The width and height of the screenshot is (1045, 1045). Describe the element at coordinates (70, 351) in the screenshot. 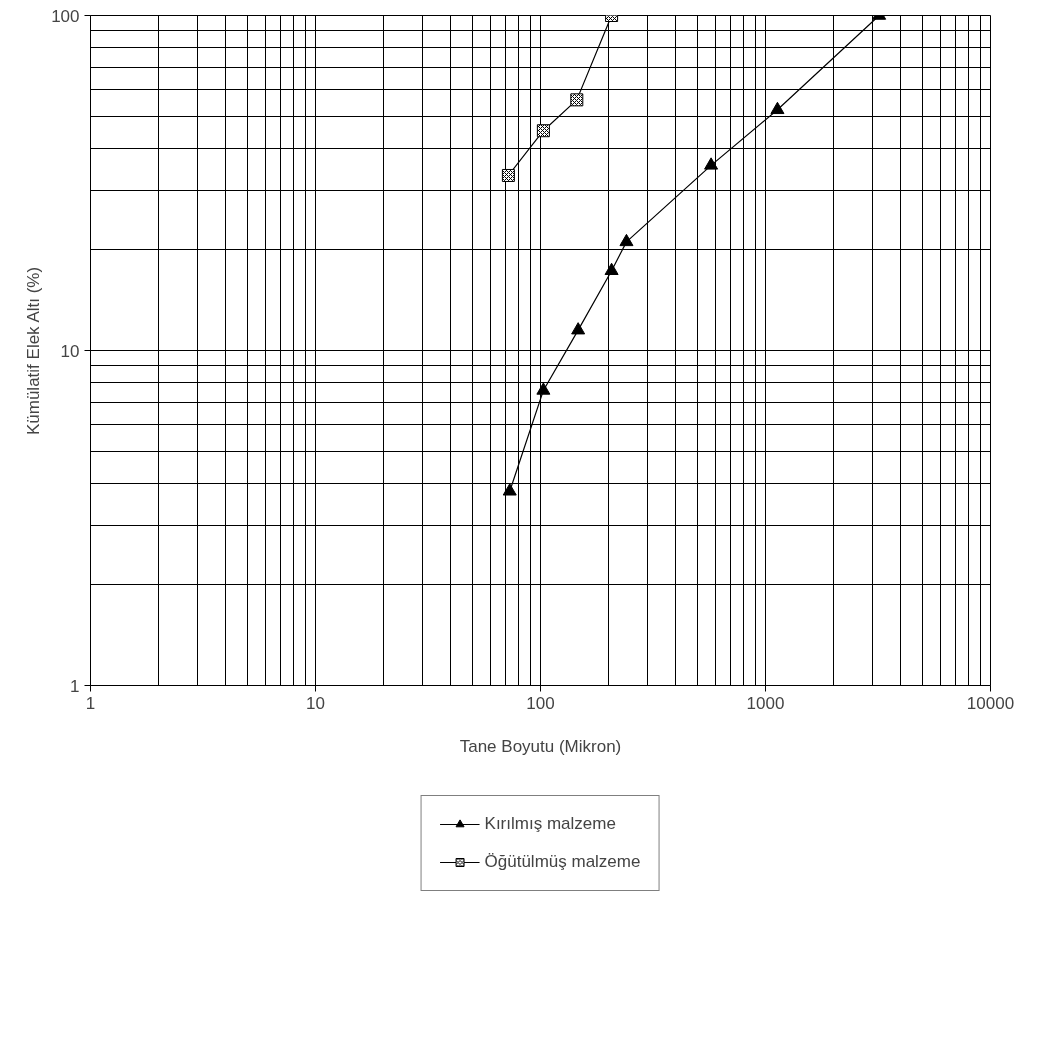

I see `y-tick-label: 10` at that location.